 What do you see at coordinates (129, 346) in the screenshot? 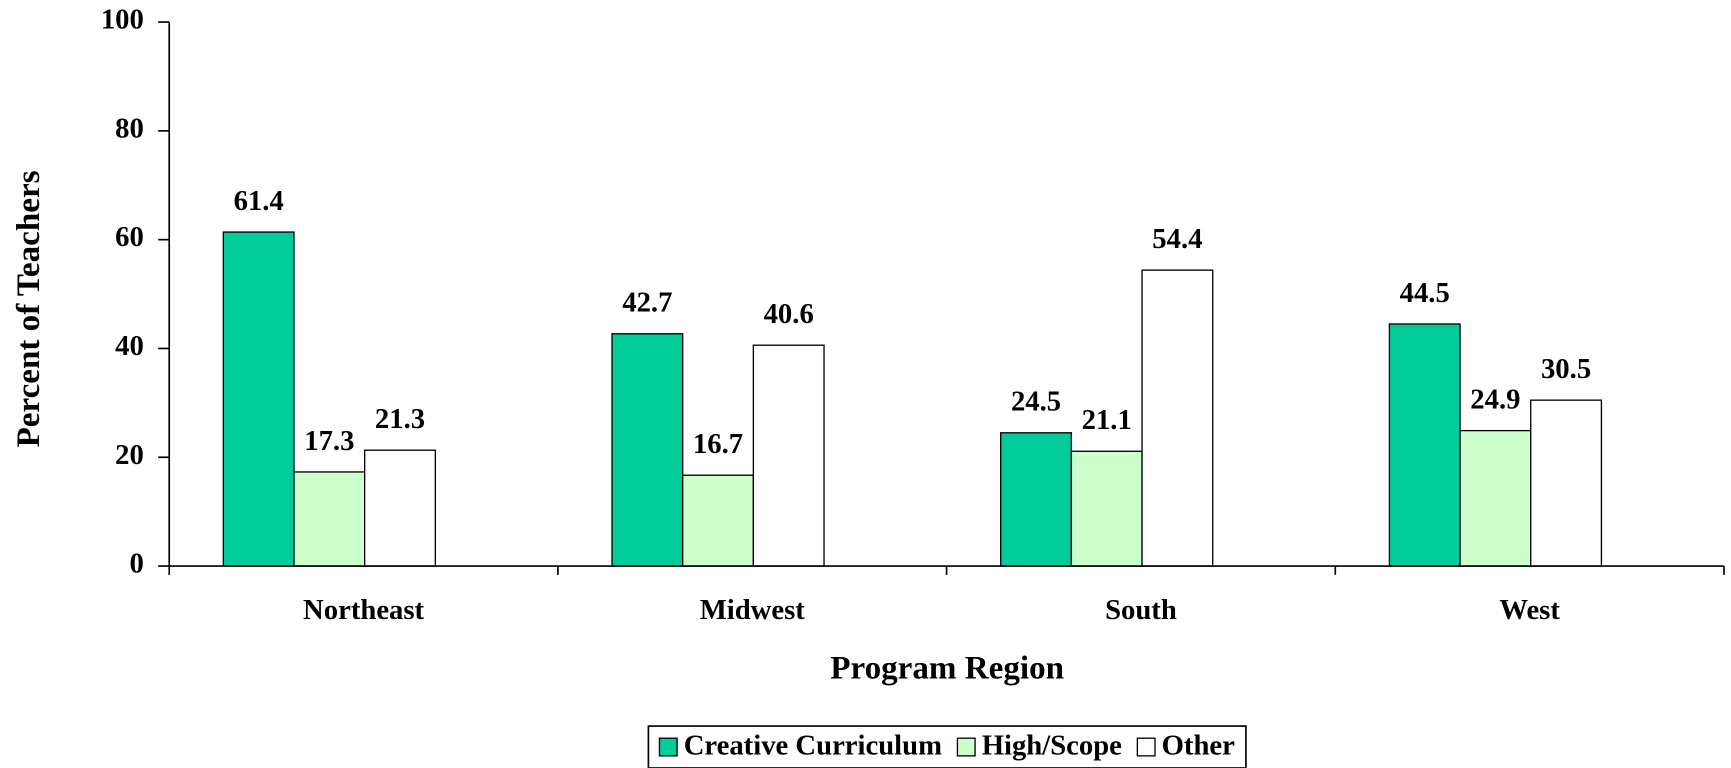
I see `y-tick-label: 40` at bounding box center [129, 346].